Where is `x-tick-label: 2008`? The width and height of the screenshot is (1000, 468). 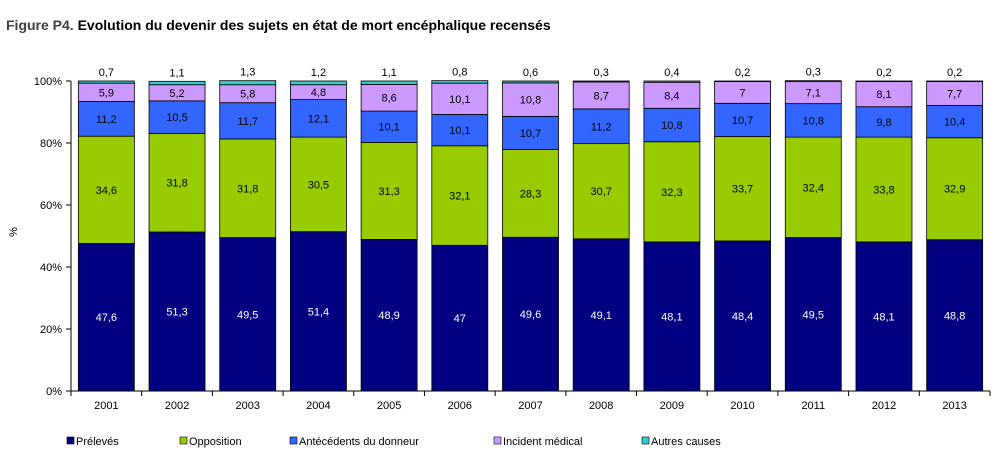
x-tick-label: 2008 is located at coordinates (601, 406).